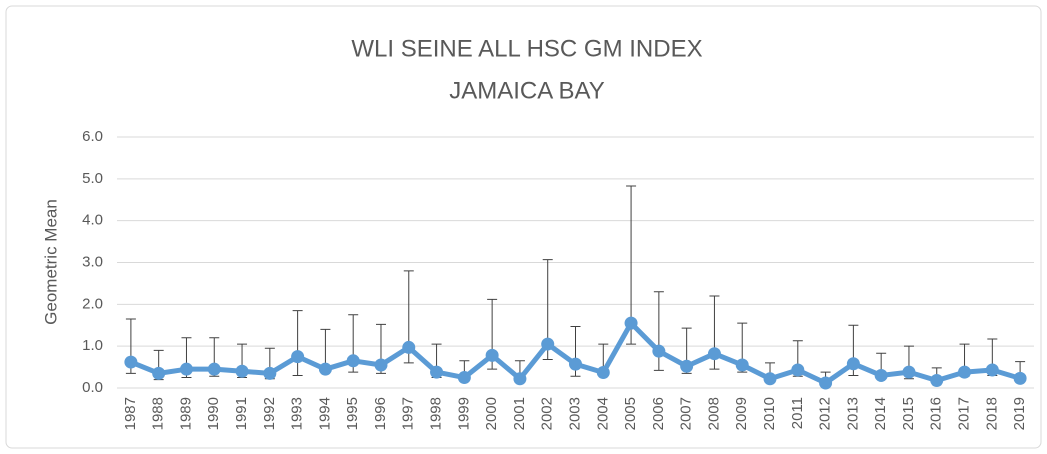 Image resolution: width=1047 pixels, height=454 pixels. What do you see at coordinates (574, 413) in the screenshot?
I see `x-tick-label: 2003` at bounding box center [574, 413].